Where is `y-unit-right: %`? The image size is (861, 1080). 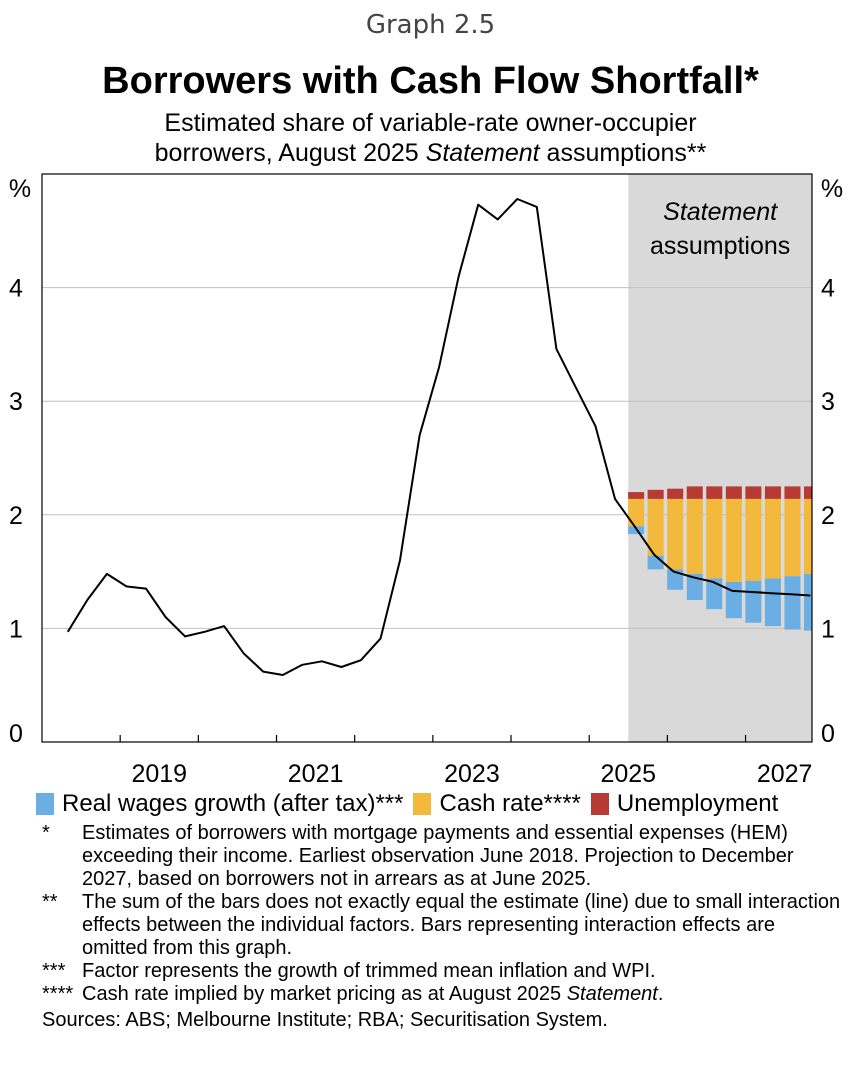 y-unit-right: % is located at coordinates (832, 189).